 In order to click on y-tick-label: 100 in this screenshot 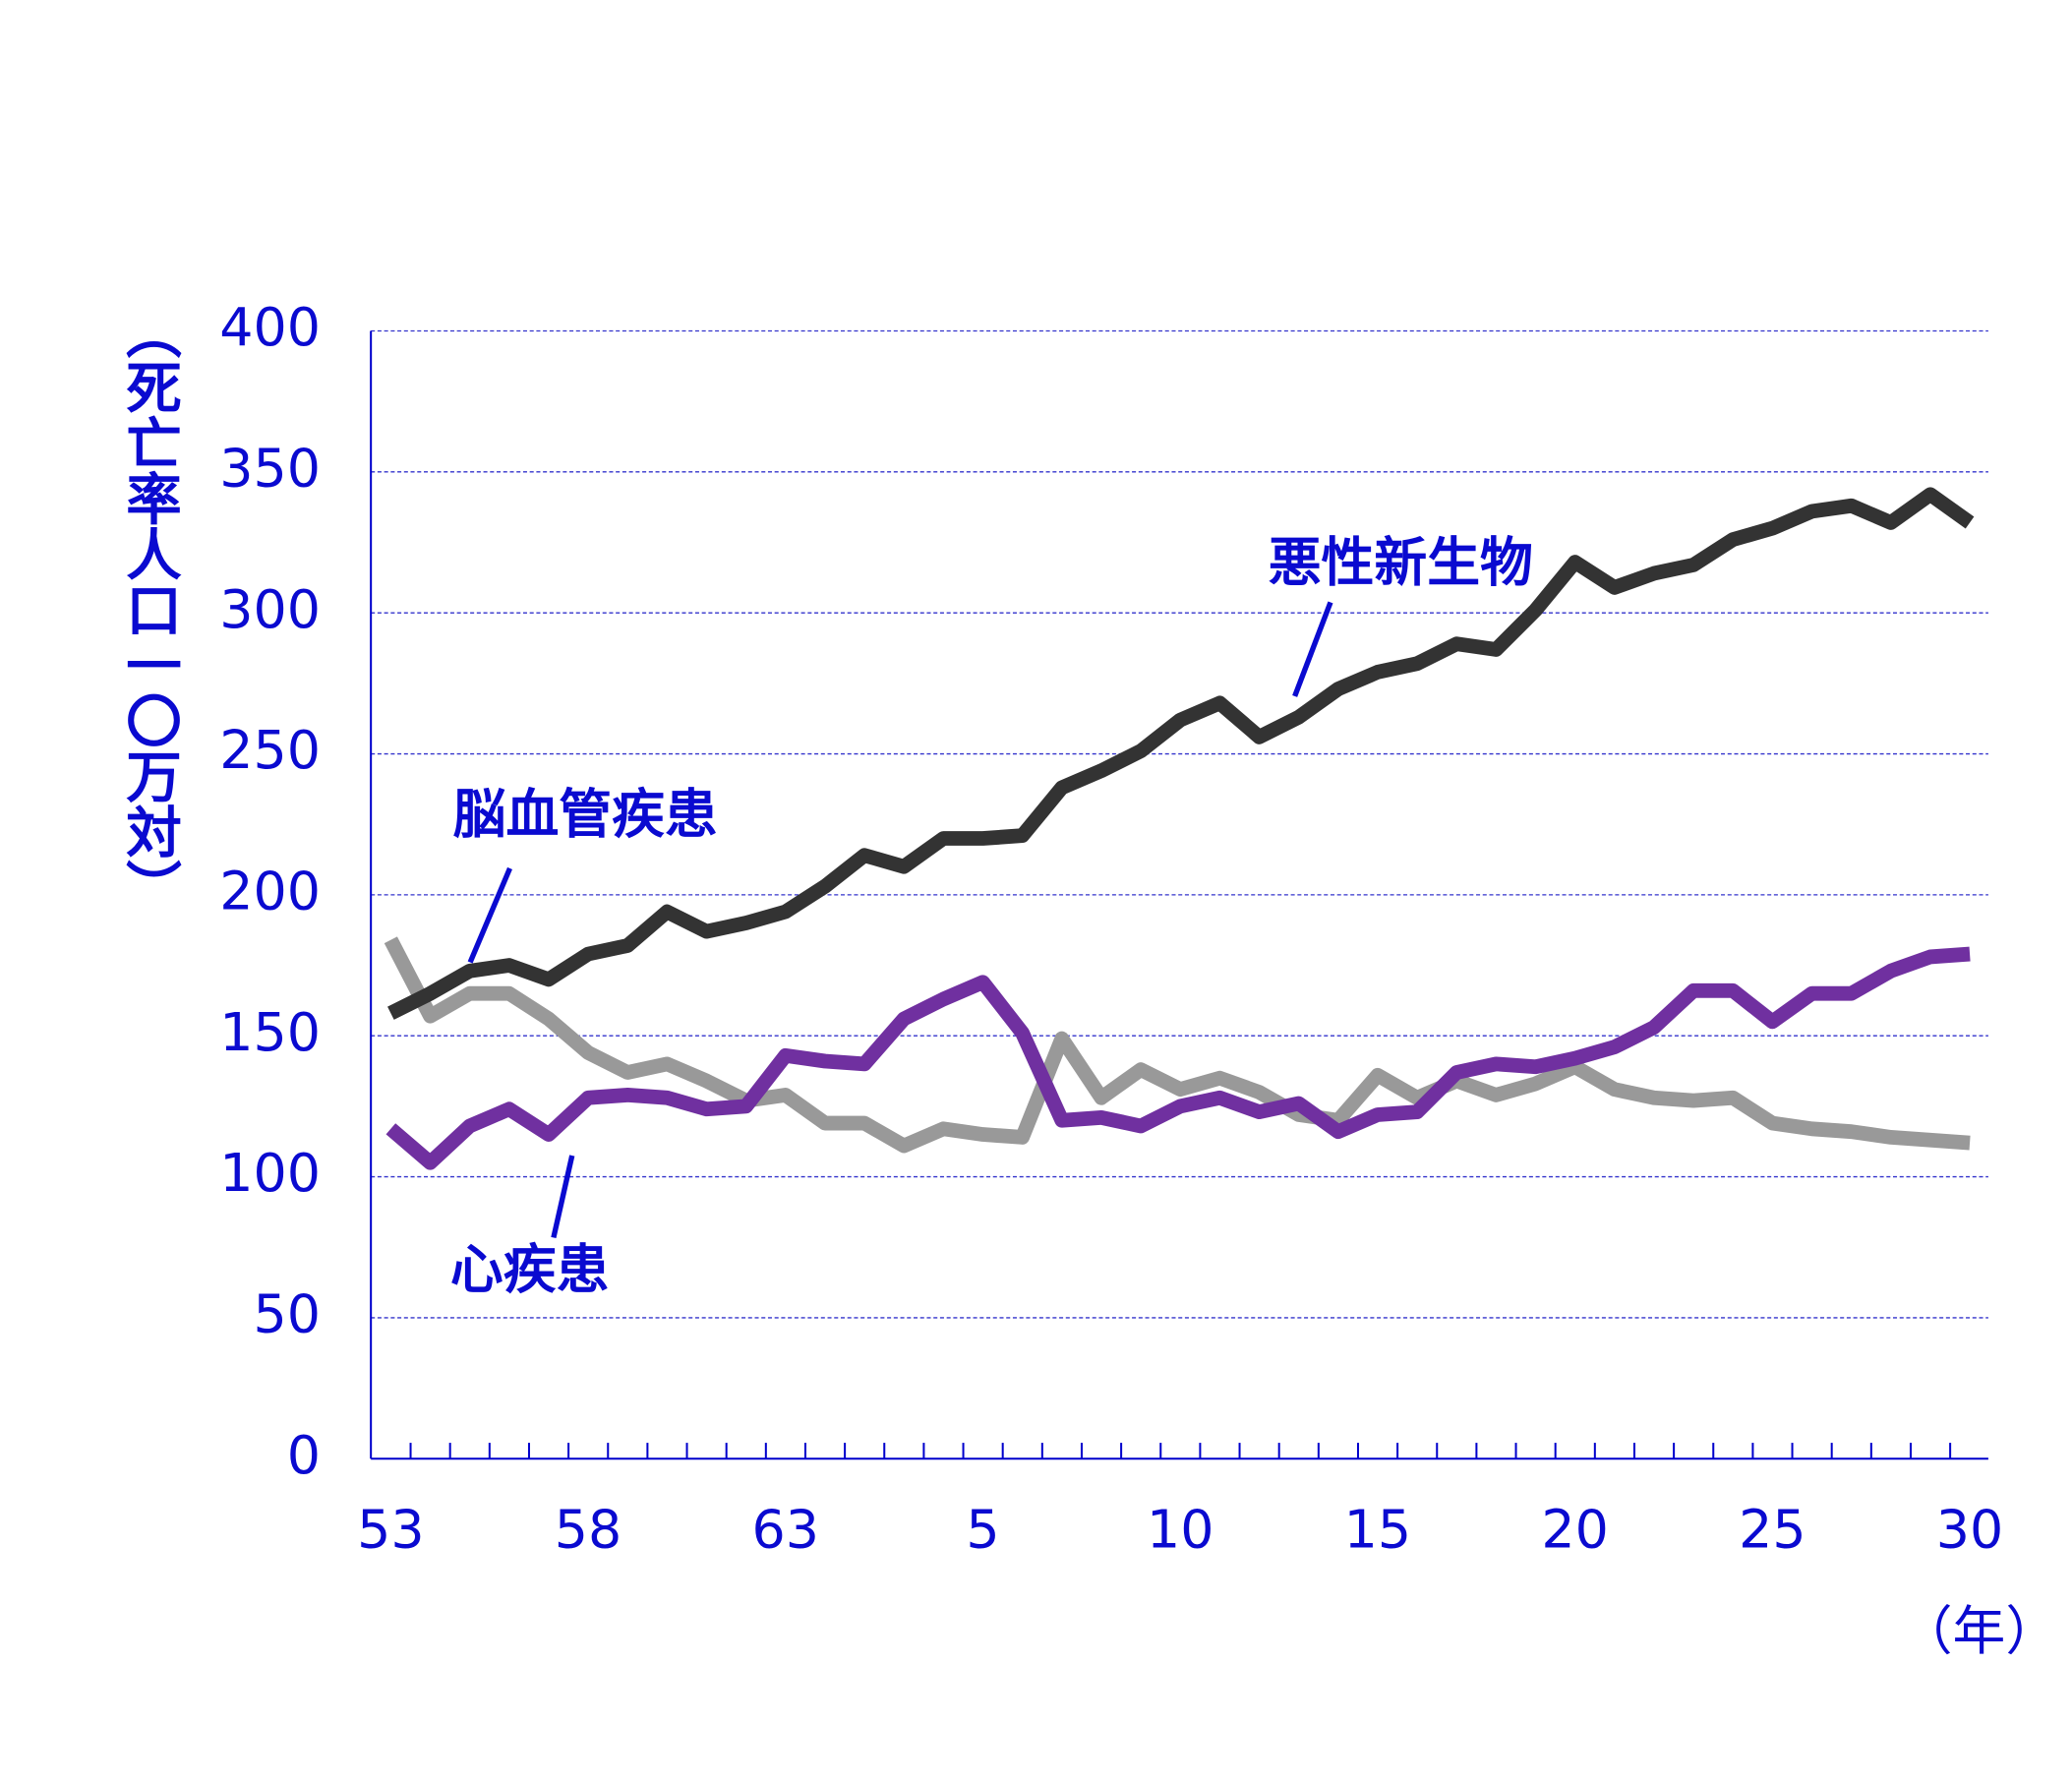, I will do `click(270, 1173)`.